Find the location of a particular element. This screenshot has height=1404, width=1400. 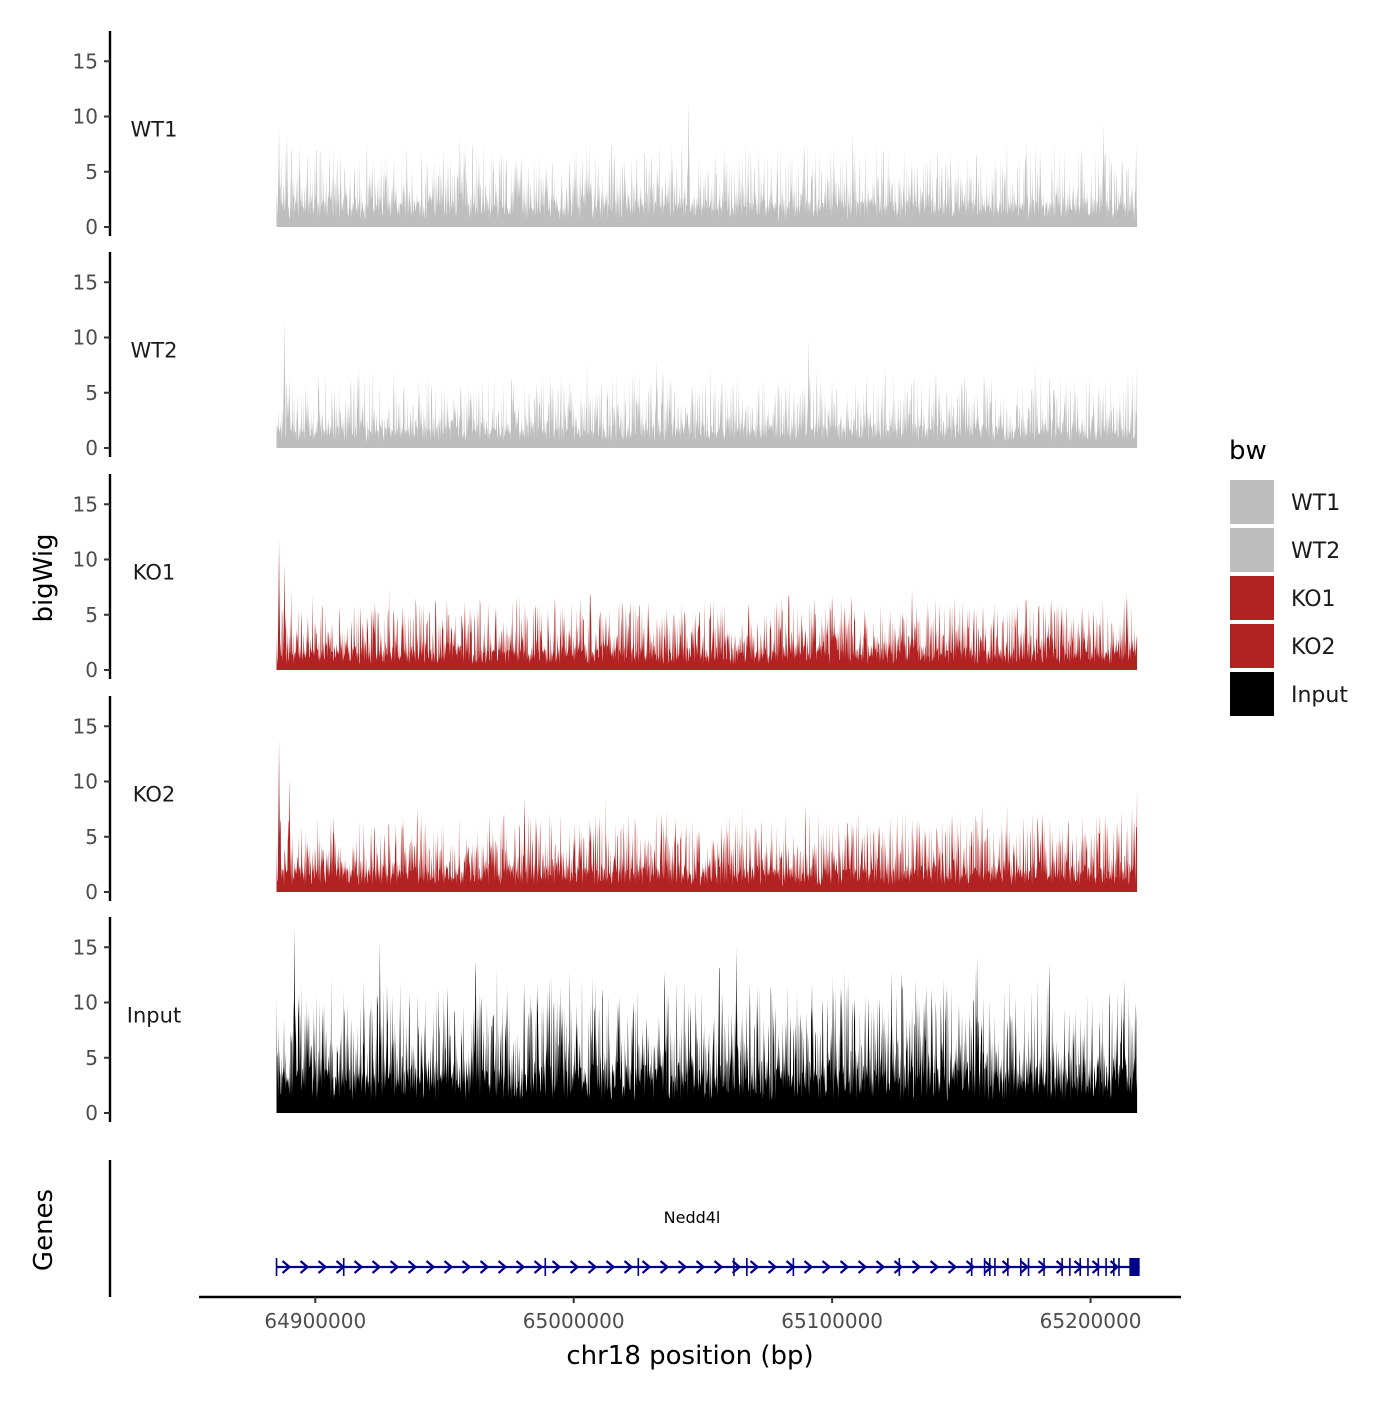

y-axis-title: bigWig is located at coordinates (44, 577).